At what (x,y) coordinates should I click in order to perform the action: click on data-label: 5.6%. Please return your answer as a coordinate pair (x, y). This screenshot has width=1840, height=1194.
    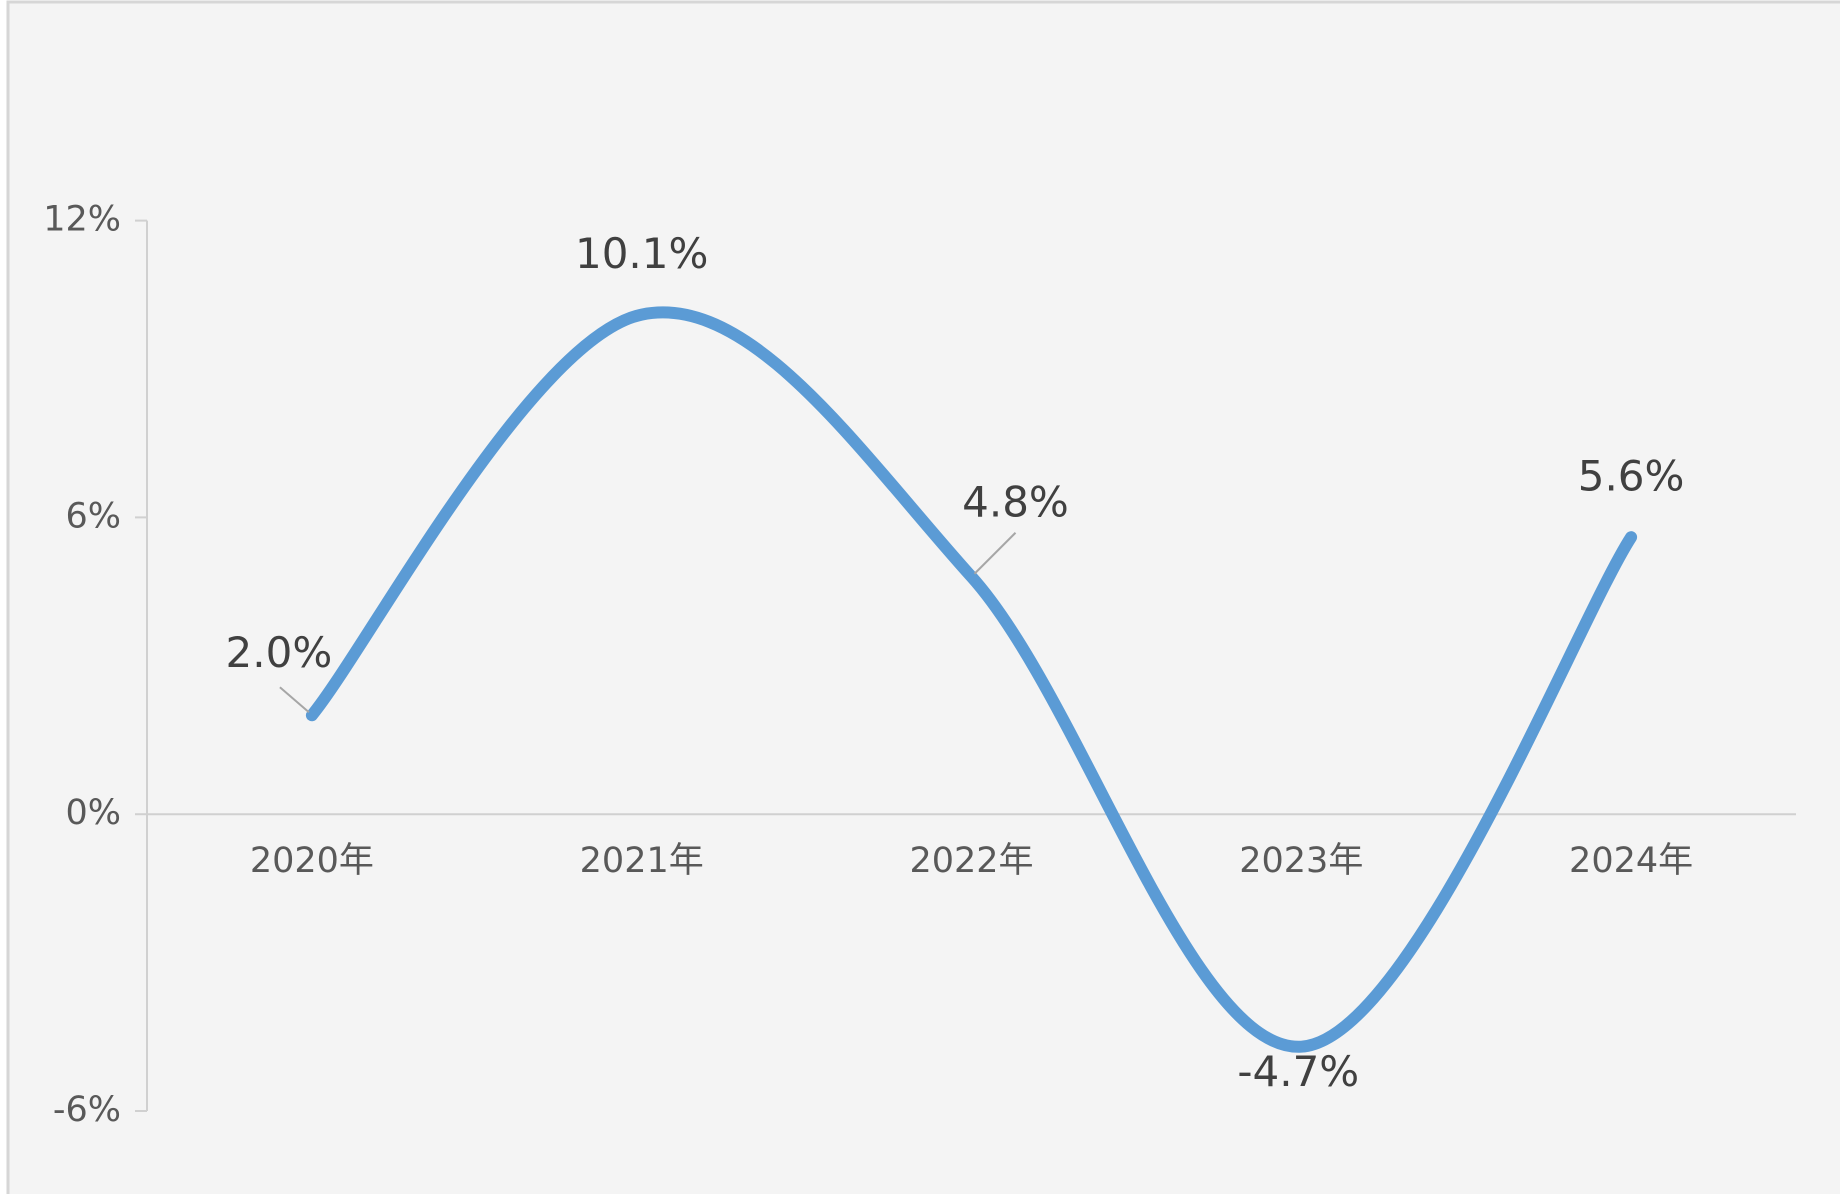
    Looking at the image, I should click on (1631, 476).